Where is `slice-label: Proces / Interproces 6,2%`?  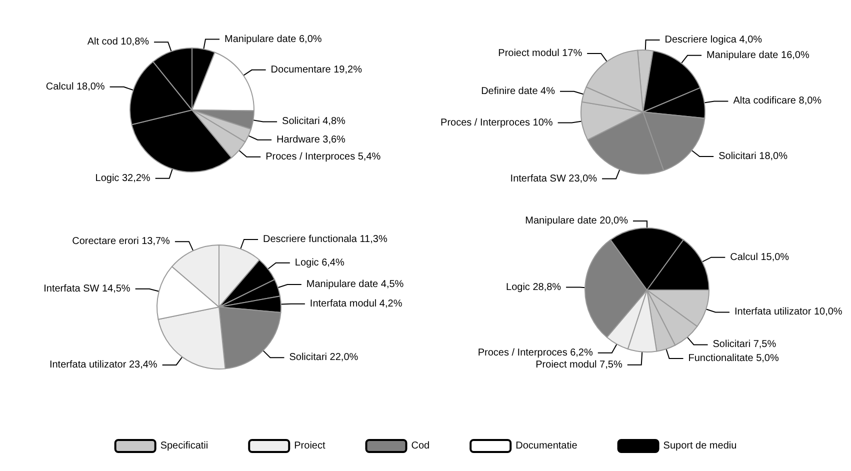 slice-label: Proces / Interproces 6,2% is located at coordinates (535, 352).